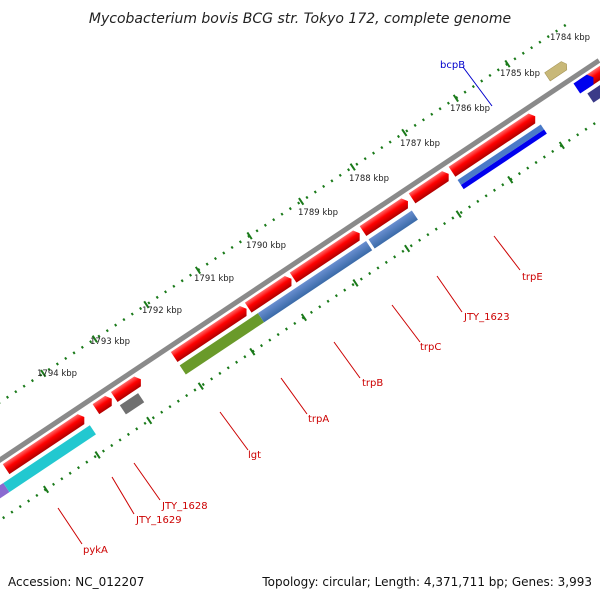  Describe the element at coordinates (268, 294) in the screenshot. I see `gene-trpA` at that location.